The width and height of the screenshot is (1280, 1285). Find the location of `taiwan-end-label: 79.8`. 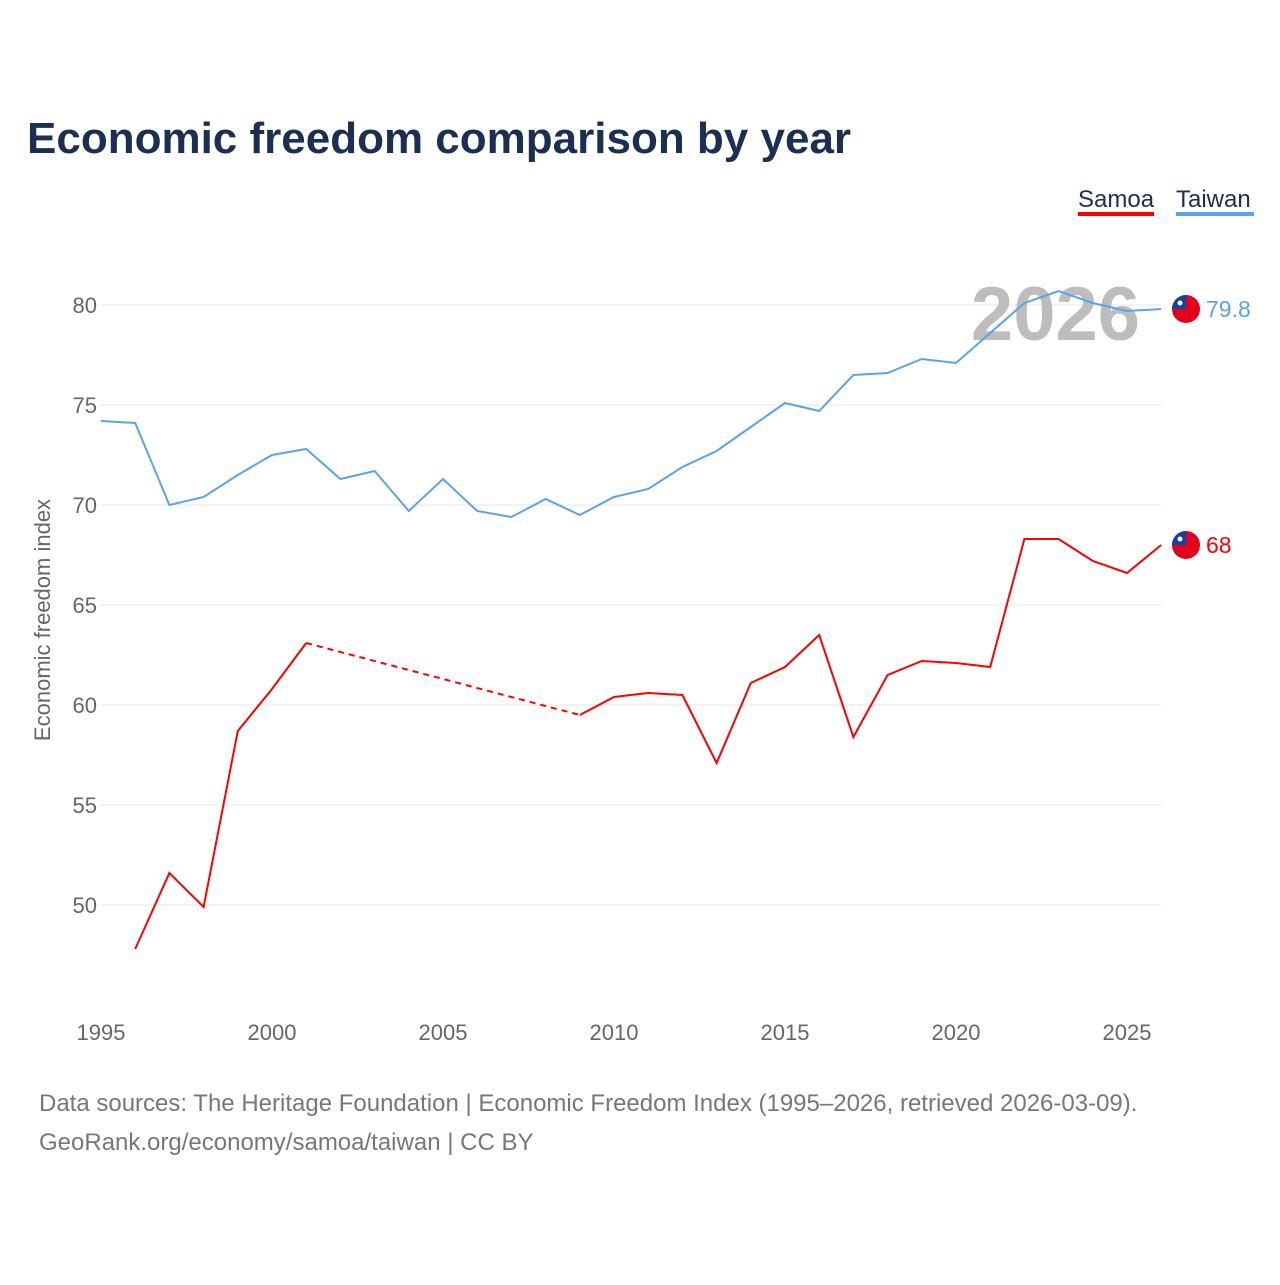

taiwan-end-label: 79.8 is located at coordinates (1228, 309).